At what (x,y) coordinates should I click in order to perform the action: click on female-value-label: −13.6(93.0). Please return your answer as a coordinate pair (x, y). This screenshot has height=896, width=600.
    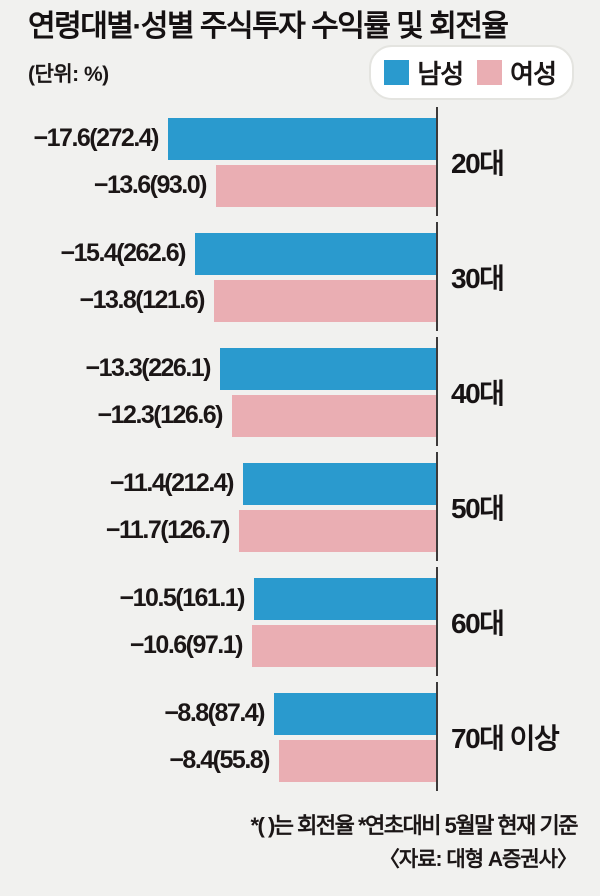
    Looking at the image, I should click on (150, 185).